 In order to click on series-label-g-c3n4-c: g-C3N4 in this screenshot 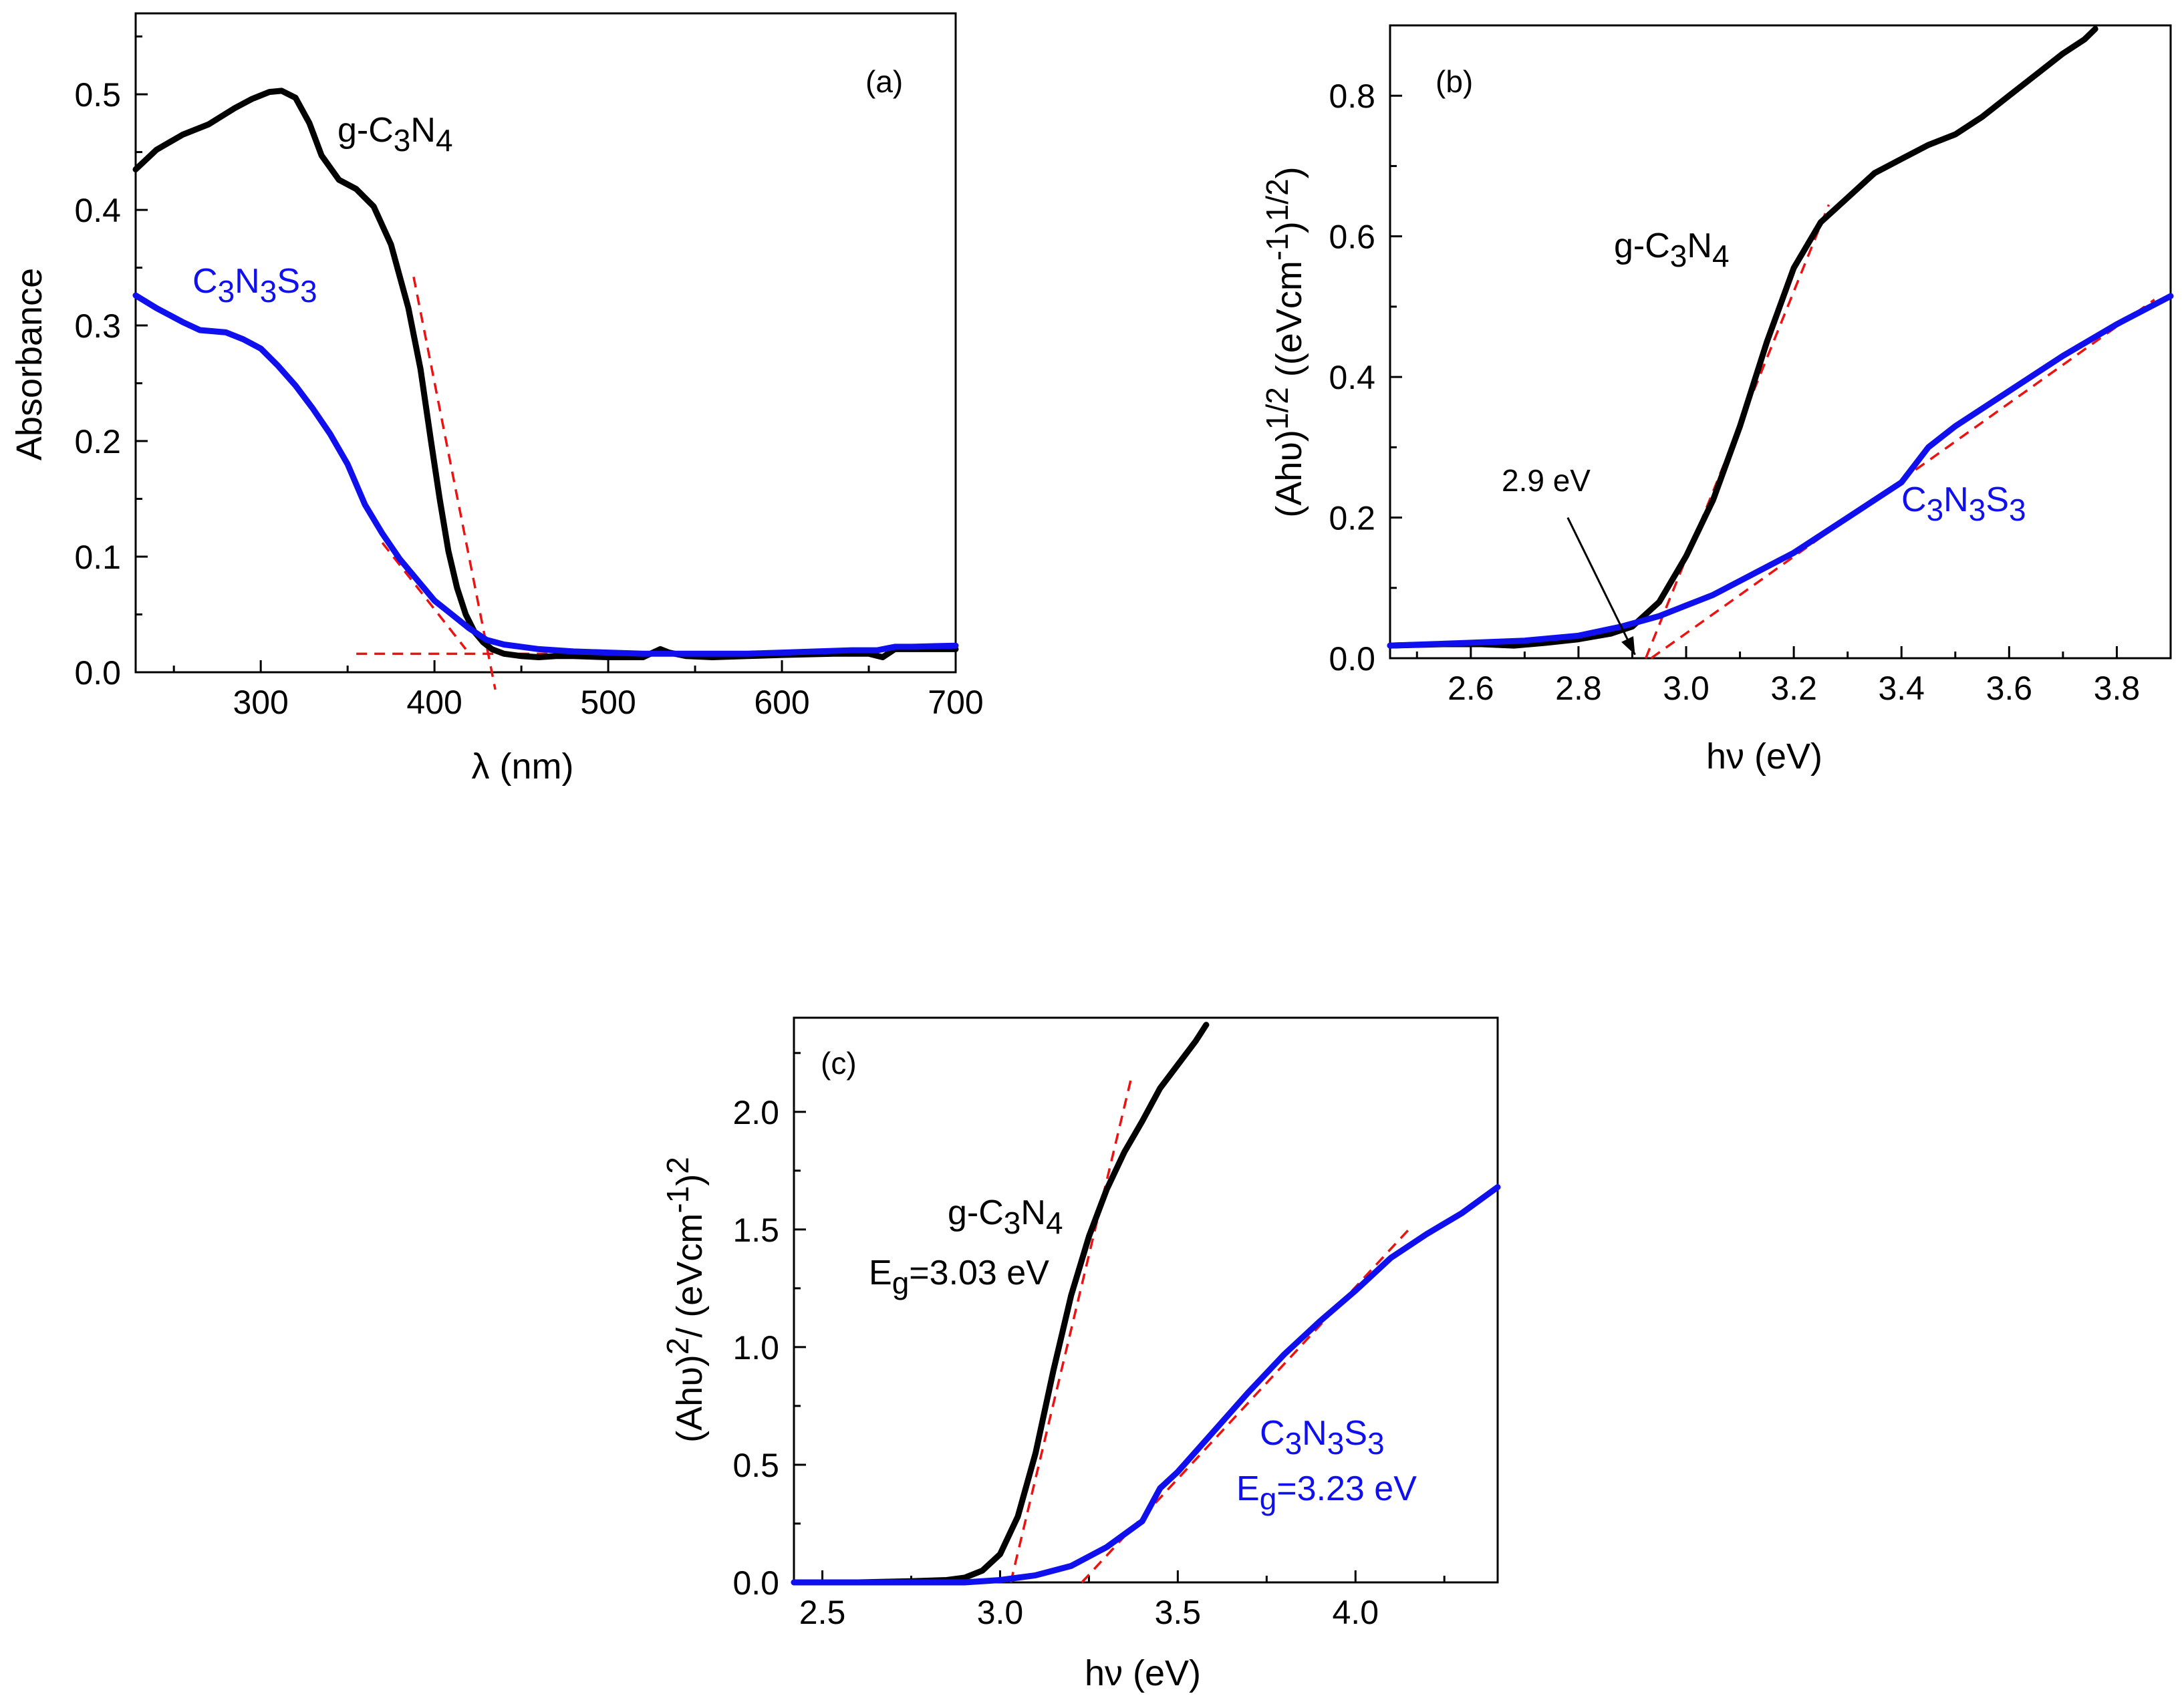, I will do `click(1005, 1216)`.